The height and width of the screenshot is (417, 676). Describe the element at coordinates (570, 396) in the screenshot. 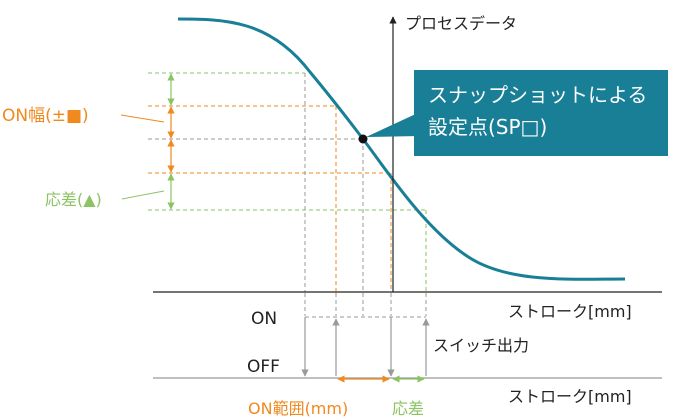

I see `stroke-label-bottom: ストローク[mm]` at that location.